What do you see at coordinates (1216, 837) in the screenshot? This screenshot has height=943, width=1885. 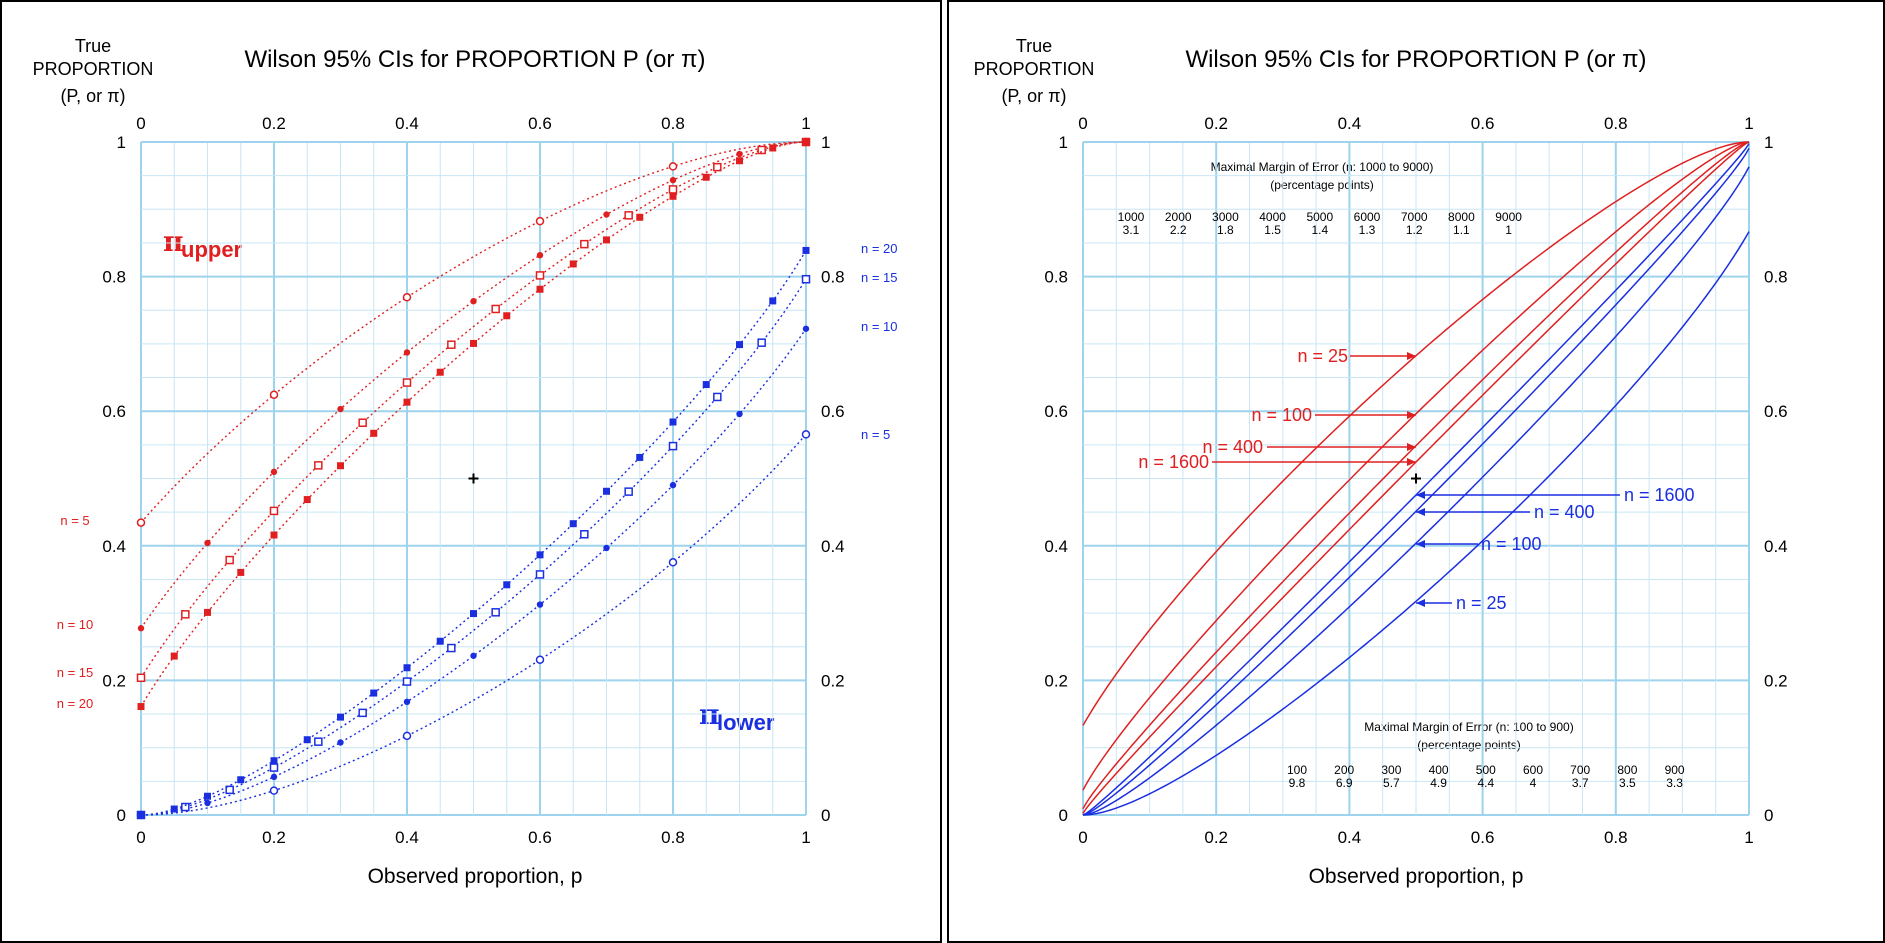 I see `x-tick-label-bottom: 0.2` at bounding box center [1216, 837].